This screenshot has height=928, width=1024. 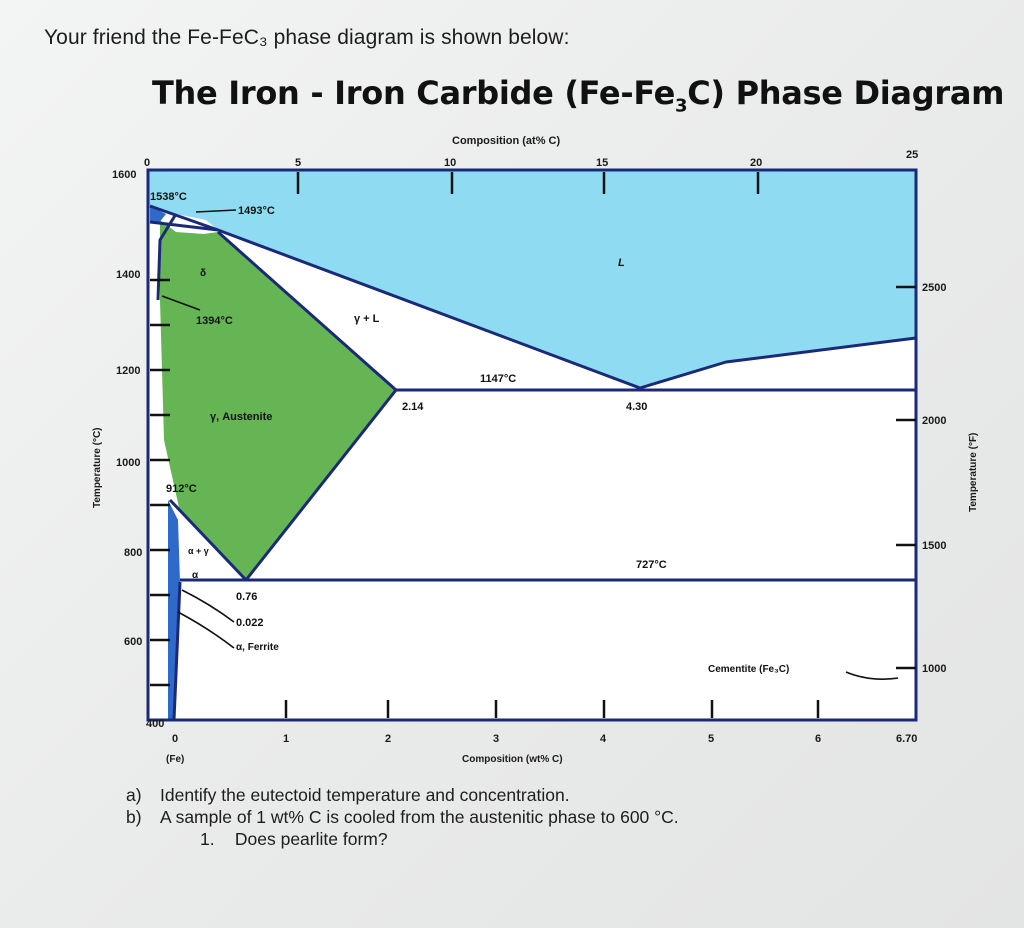 I want to click on leader-cementite, so click(x=872, y=675).